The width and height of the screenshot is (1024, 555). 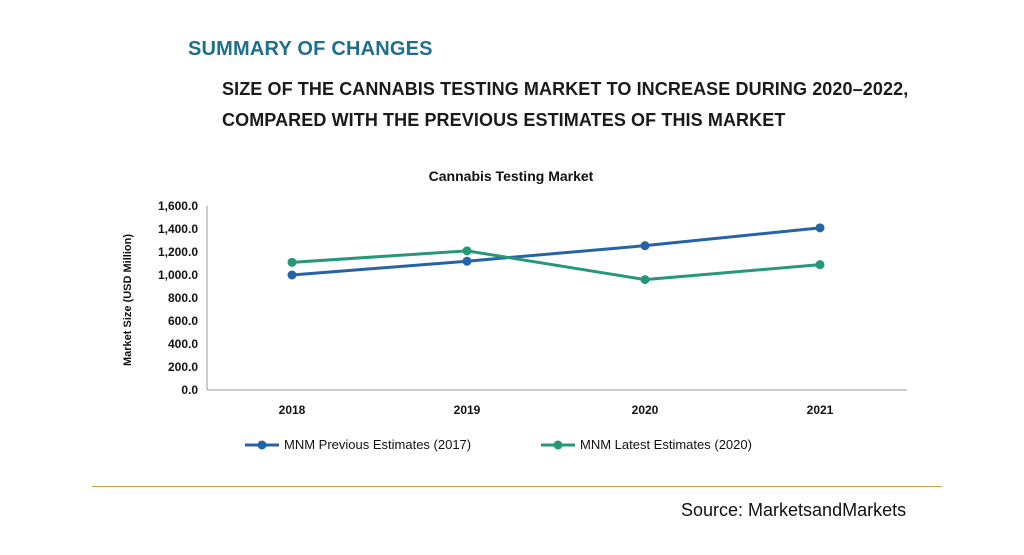 I want to click on y-tick-label: 0.0, so click(x=189, y=390).